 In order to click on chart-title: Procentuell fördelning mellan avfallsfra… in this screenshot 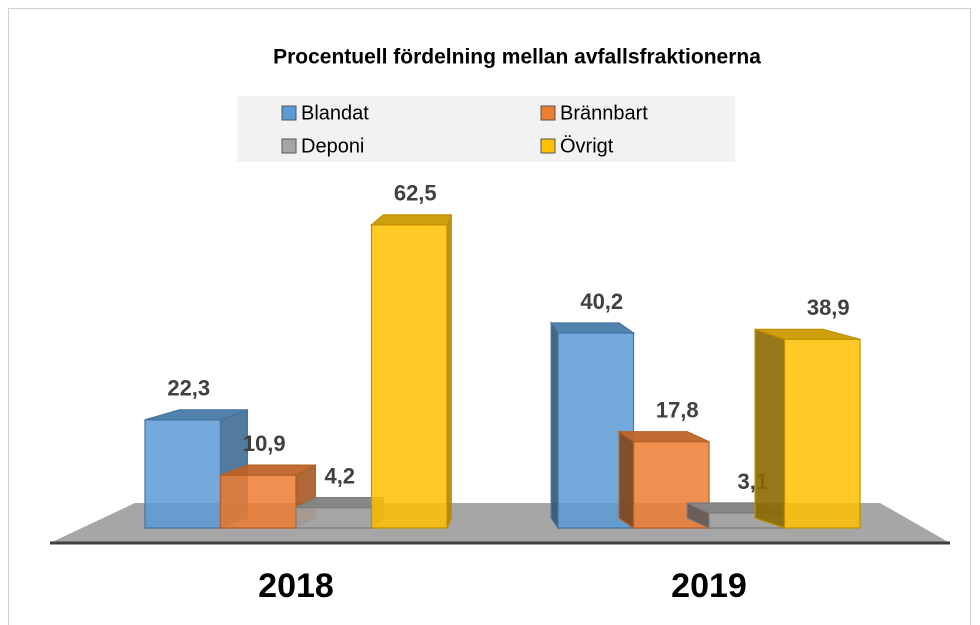, I will do `click(517, 57)`.